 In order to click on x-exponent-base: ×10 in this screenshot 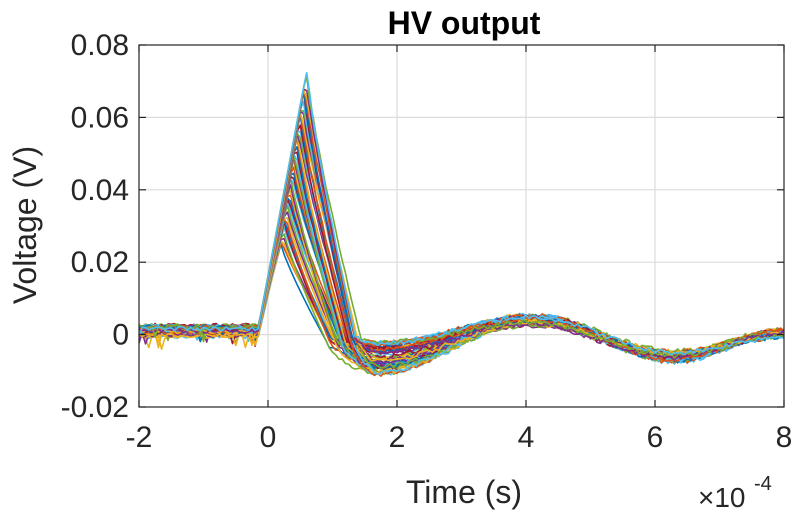, I will do `click(722, 497)`.